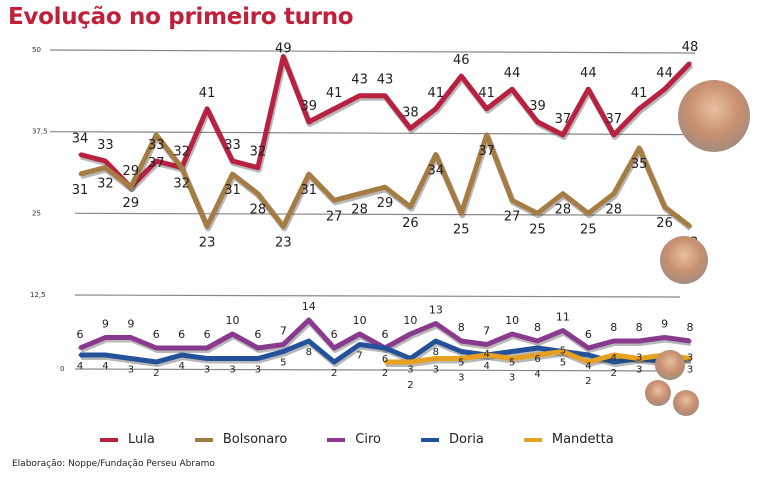 Image resolution: width=773 pixels, height=477 pixels. What do you see at coordinates (466, 439) in the screenshot?
I see `legend-label: Doria` at bounding box center [466, 439].